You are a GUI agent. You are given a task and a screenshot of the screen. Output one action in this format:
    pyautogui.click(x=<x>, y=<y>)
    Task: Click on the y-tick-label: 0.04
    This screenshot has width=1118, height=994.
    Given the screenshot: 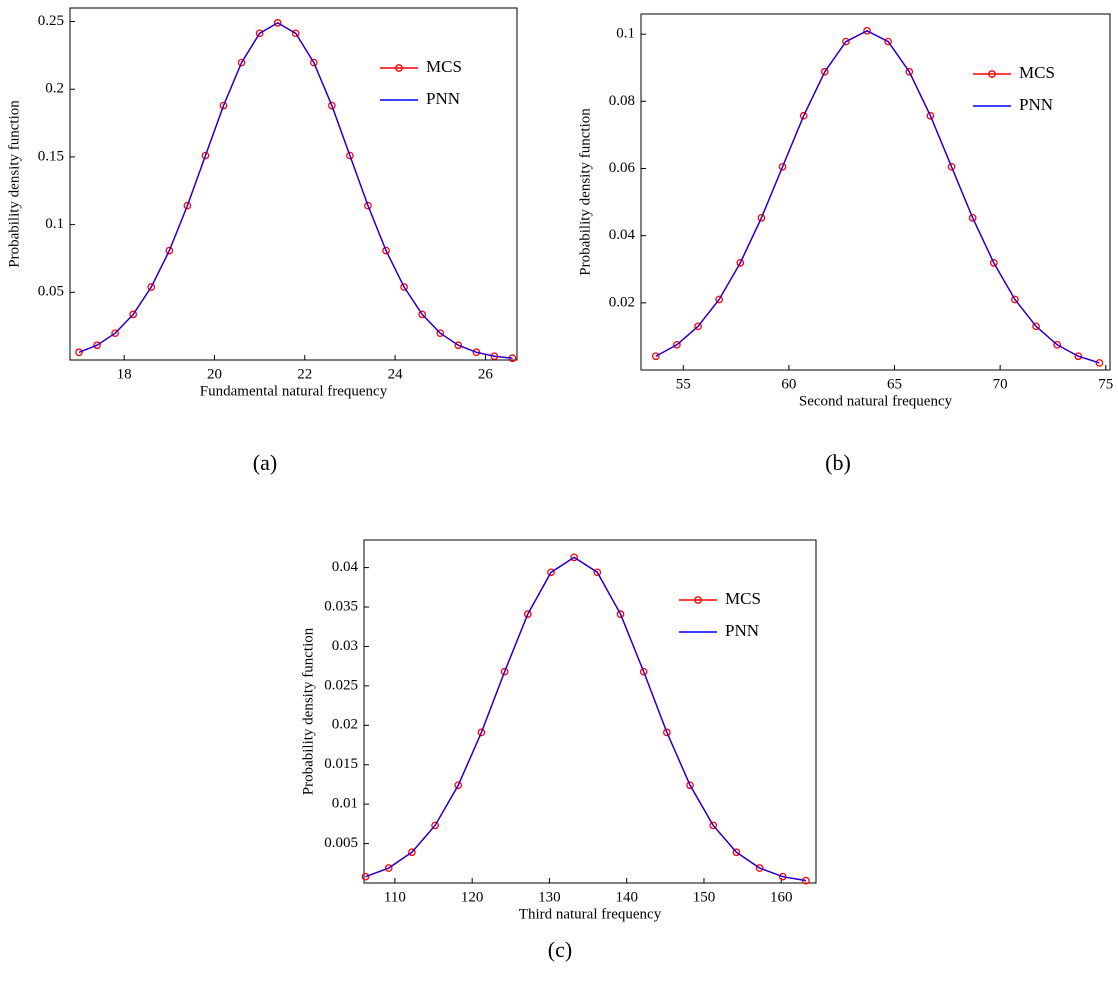 What is the action you would take?
    pyautogui.click(x=345, y=567)
    